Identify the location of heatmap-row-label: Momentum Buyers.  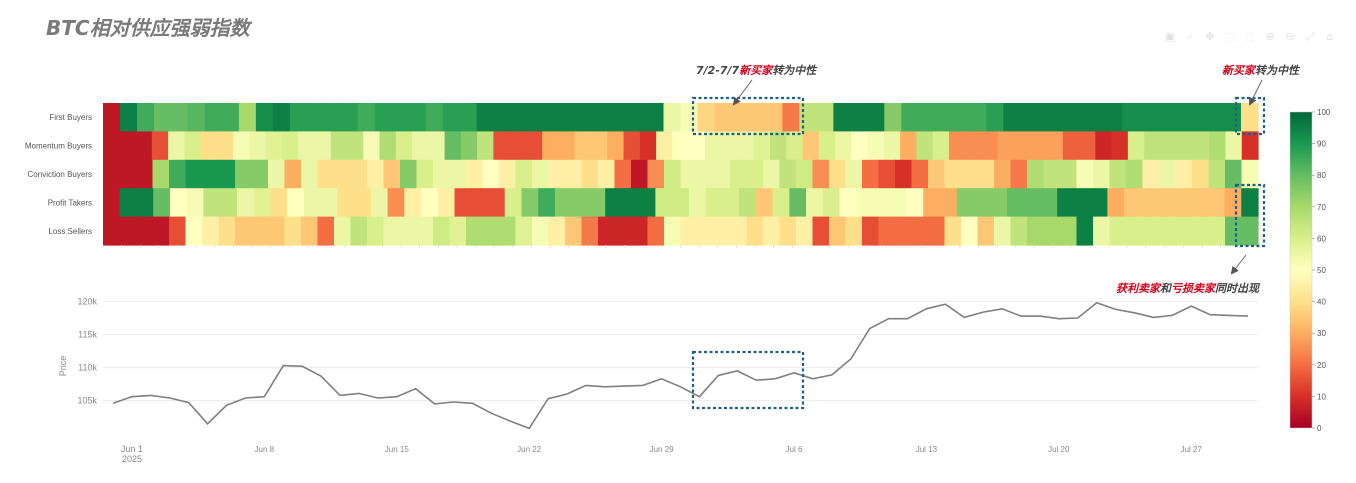
(58, 146).